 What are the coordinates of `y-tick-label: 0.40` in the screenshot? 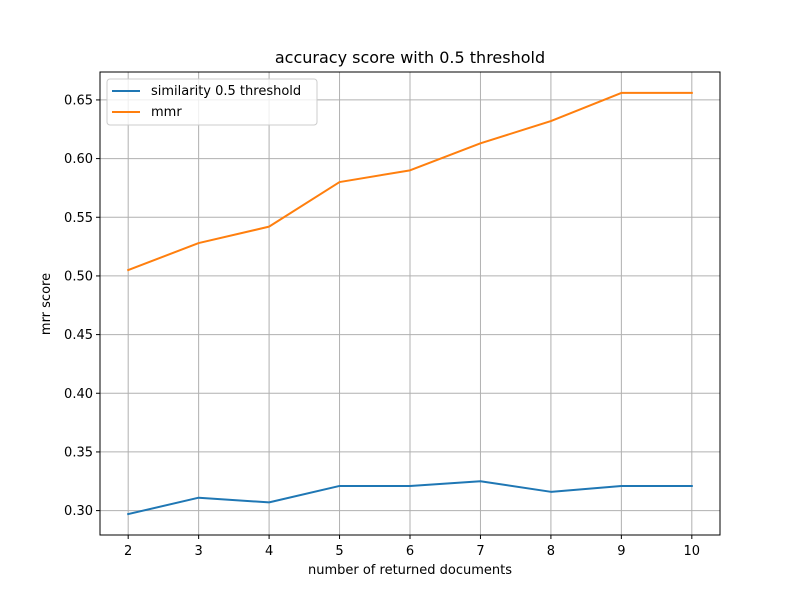 It's located at (78, 394).